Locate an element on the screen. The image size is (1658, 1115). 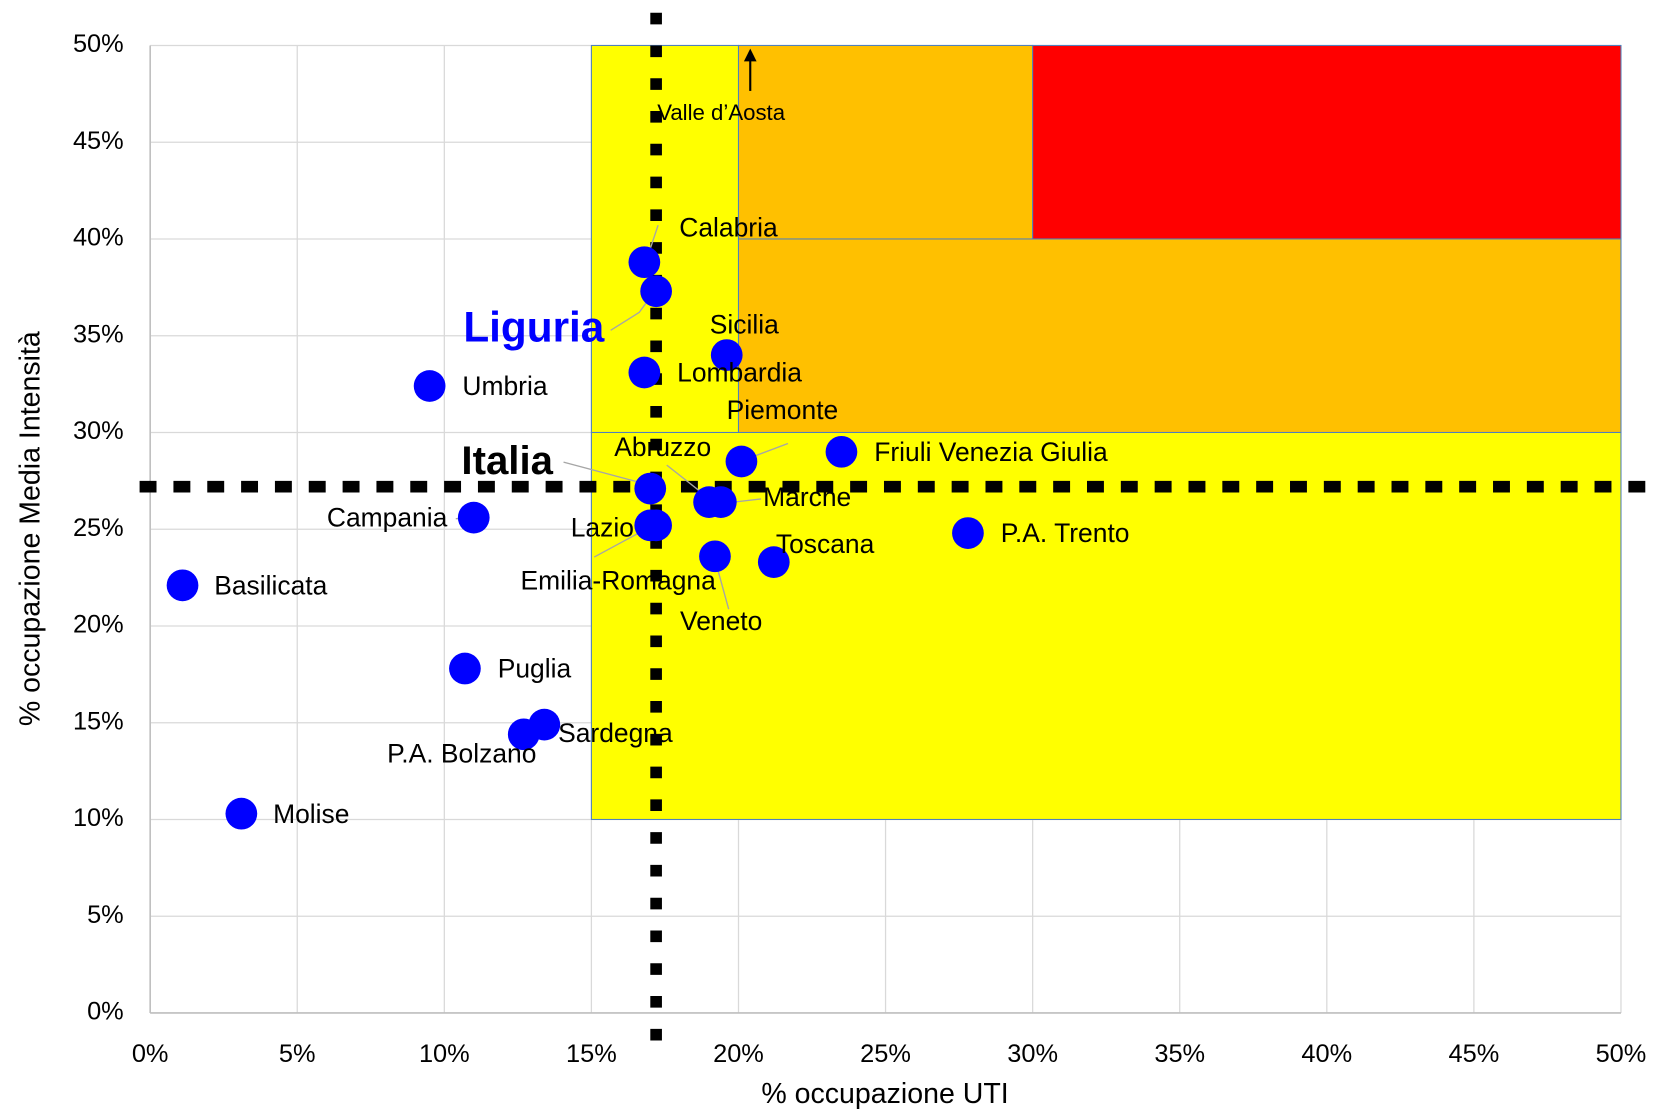
y-tick-label: 45% is located at coordinates (98, 141).